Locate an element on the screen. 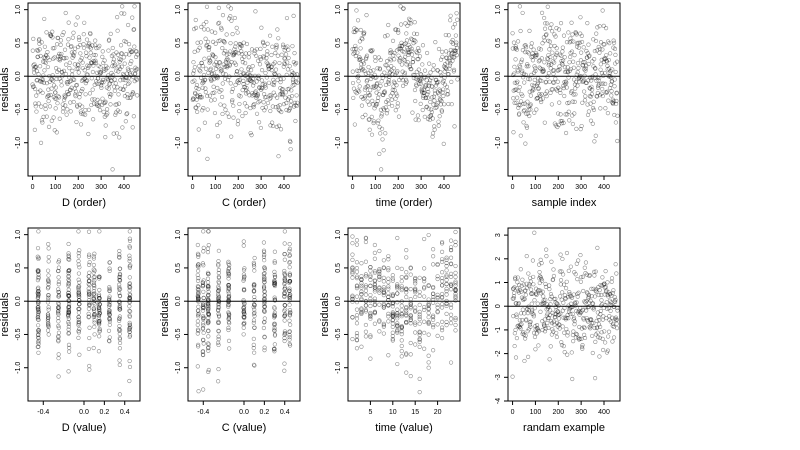 The height and width of the screenshot is (450, 800). plot-frame is located at coordinates (404, 314).